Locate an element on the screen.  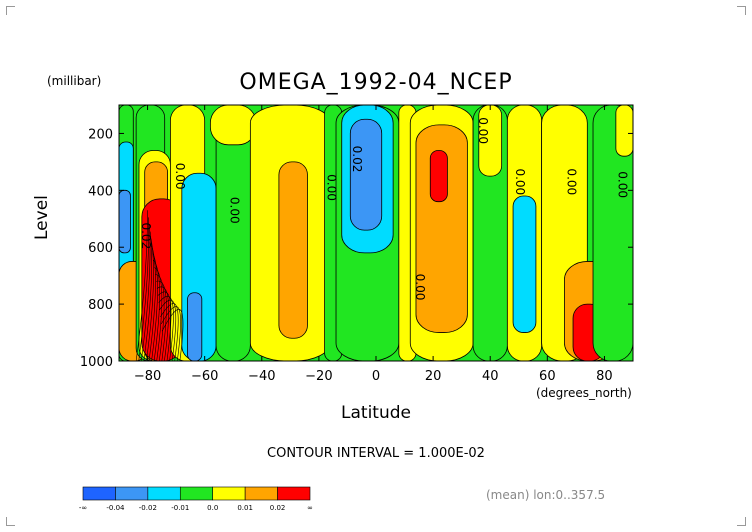
x-tick-label: −20 is located at coordinates (318, 376).